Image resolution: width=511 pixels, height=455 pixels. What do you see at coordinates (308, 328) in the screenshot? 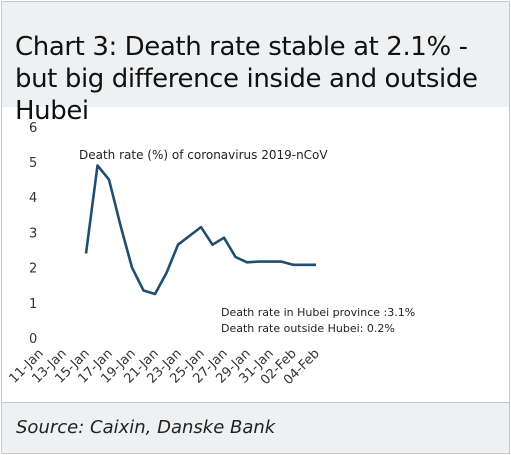
I see `outside-hubei-annotation: Death rate outside Hubei: 0.2%` at bounding box center [308, 328].